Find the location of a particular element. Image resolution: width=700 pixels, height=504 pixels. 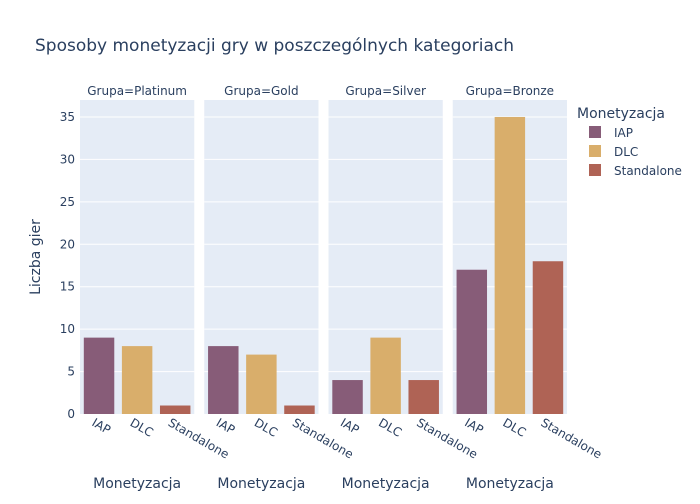

facet-title: Grupa=Platinum is located at coordinates (137, 91).